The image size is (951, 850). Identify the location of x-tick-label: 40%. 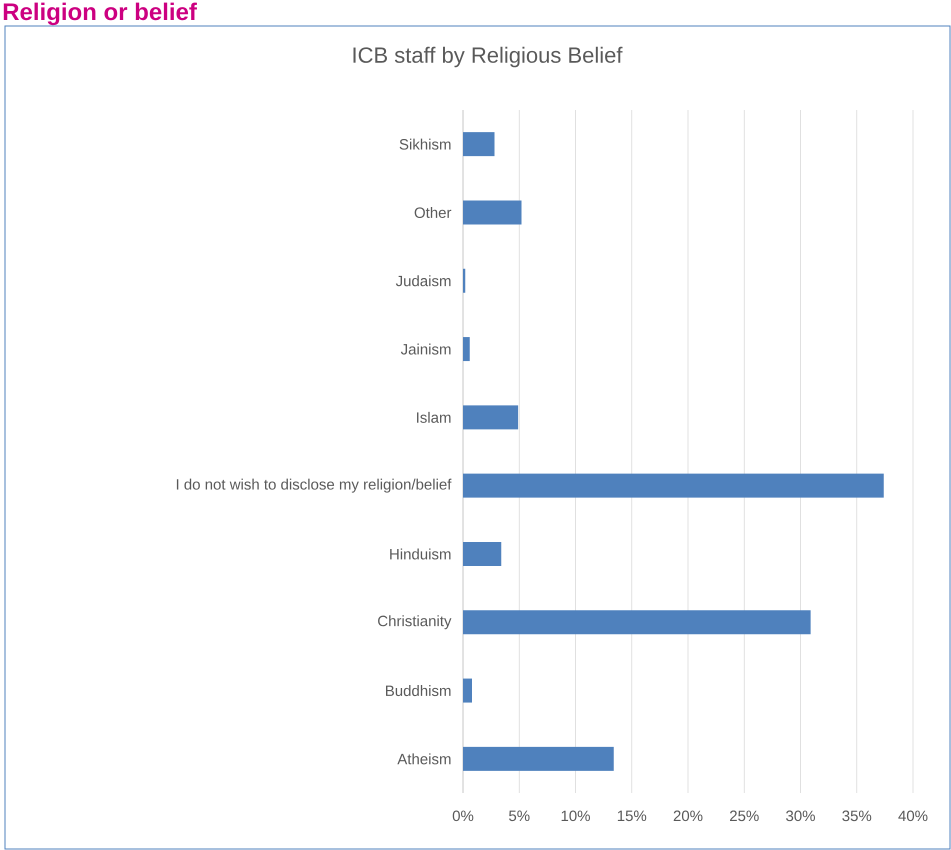
(913, 816).